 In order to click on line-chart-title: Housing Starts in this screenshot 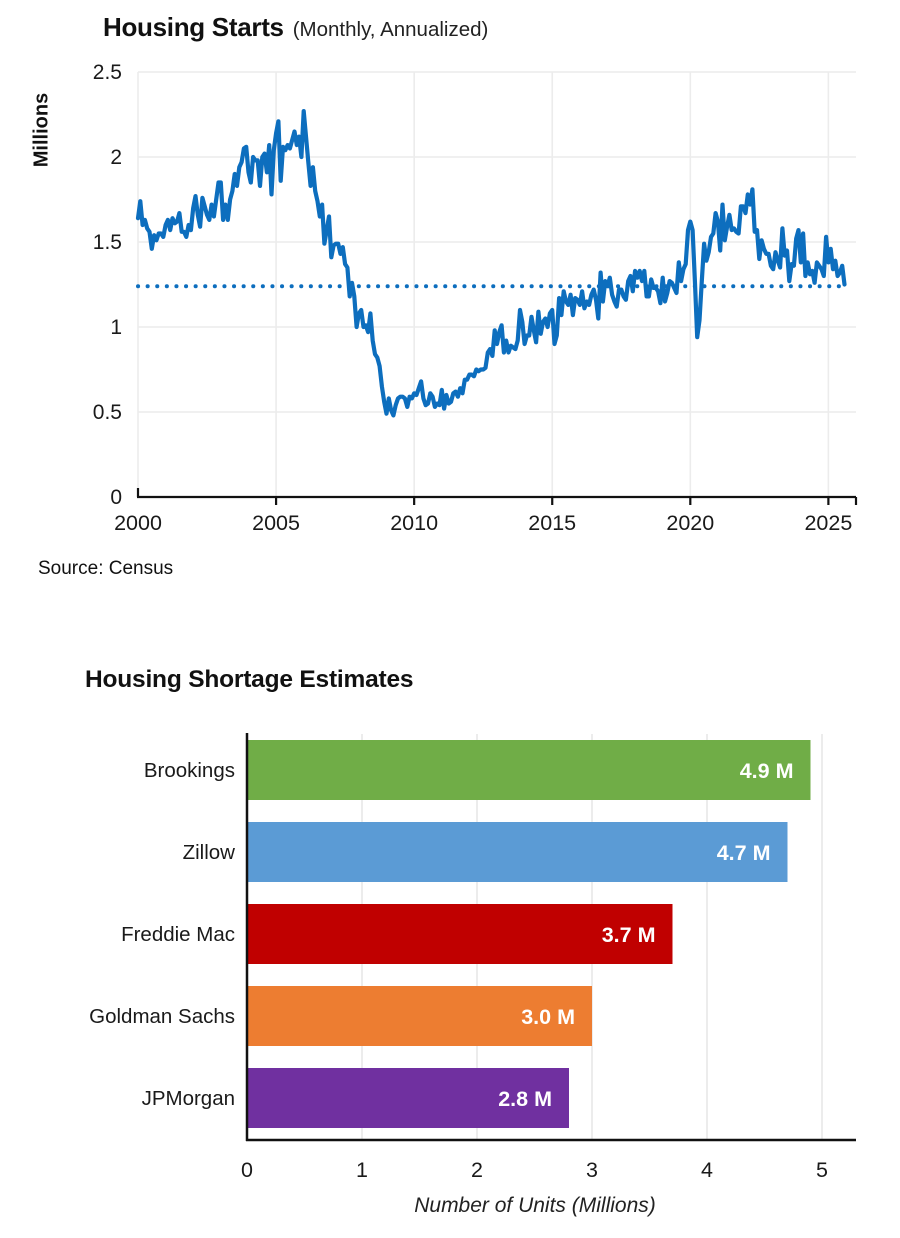, I will do `click(193, 27)`.